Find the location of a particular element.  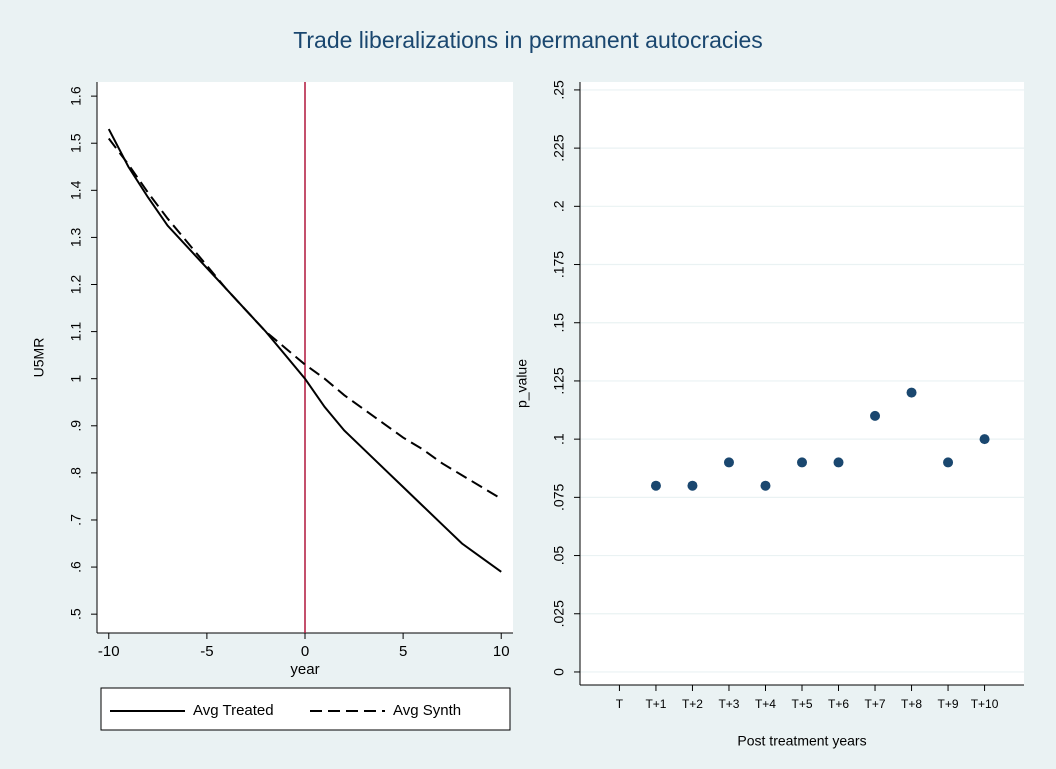

y-tick-label: .2 is located at coordinates (559, 206).